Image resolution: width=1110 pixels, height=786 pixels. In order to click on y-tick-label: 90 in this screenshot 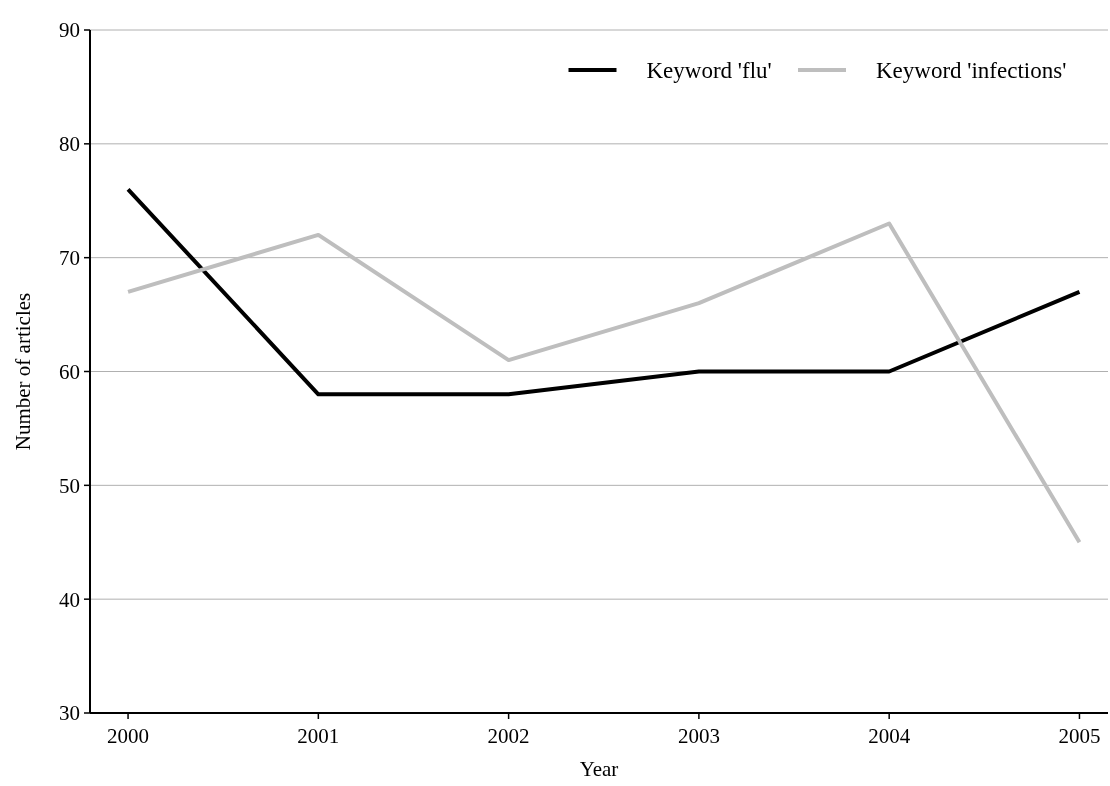, I will do `click(69, 30)`.